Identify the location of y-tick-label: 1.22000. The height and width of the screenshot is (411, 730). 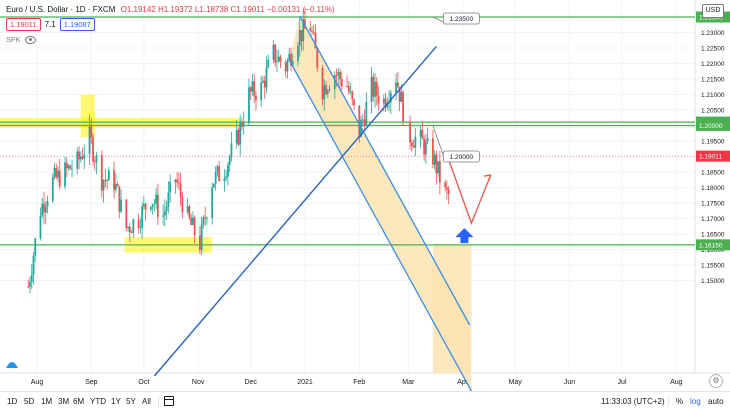
(713, 64).